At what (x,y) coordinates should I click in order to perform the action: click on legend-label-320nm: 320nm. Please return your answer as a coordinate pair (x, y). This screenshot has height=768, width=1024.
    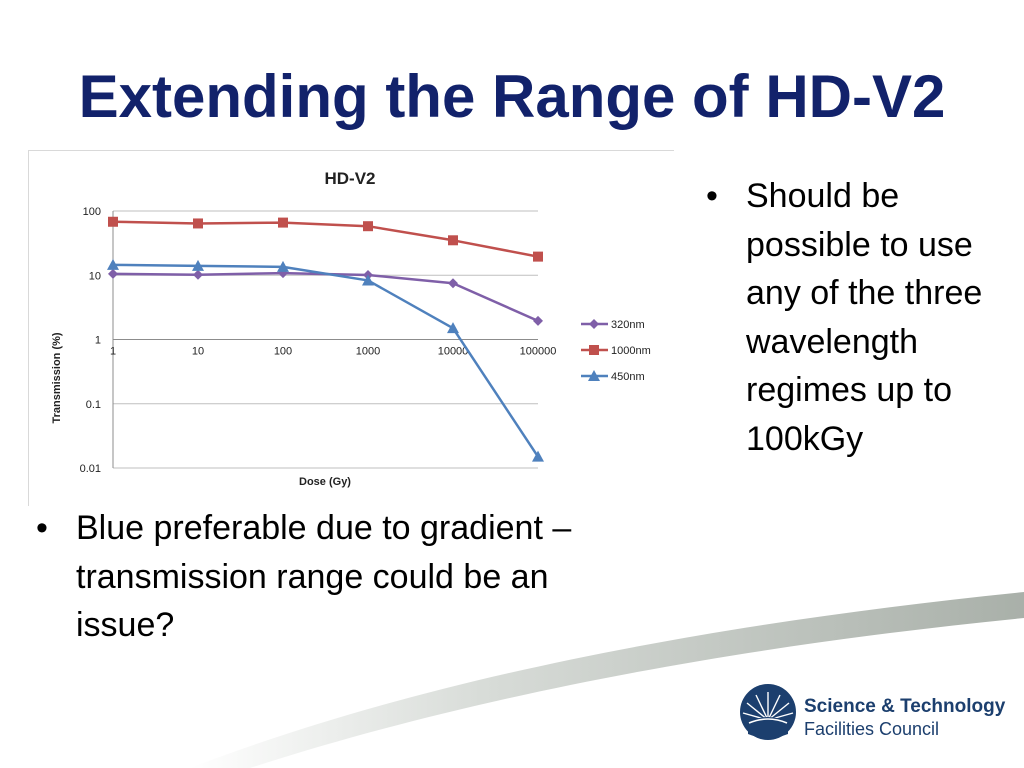
    Looking at the image, I should click on (628, 325).